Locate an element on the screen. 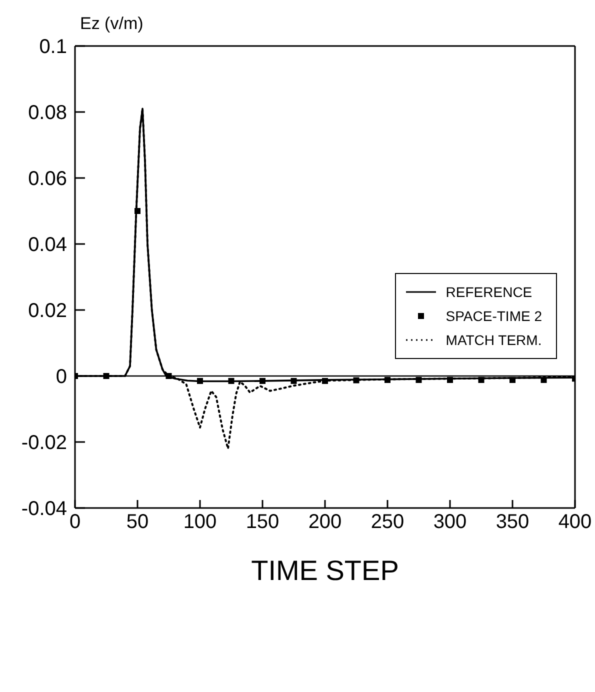 The image size is (595, 692). y-tick-label: 0.02 is located at coordinates (47, 311).